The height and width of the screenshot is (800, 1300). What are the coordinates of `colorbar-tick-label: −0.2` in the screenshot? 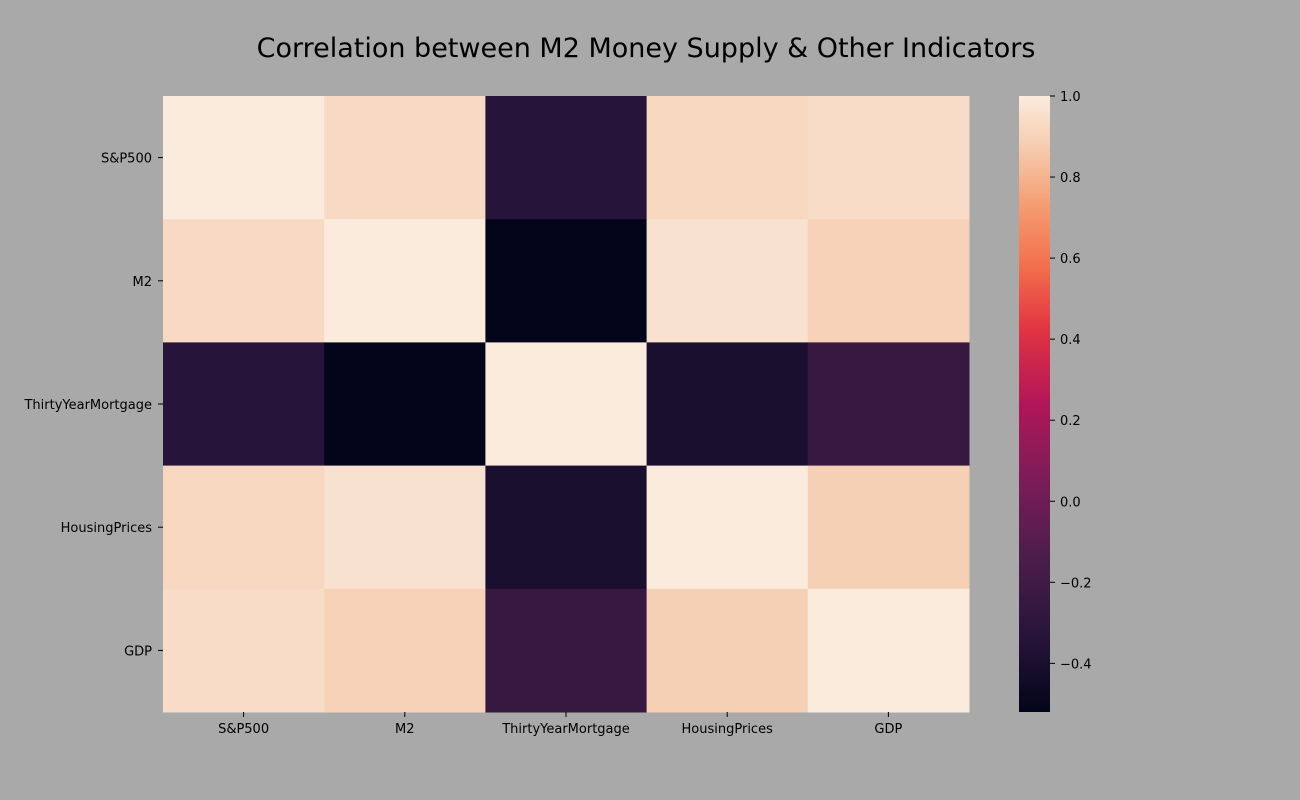 It's located at (1076, 583).